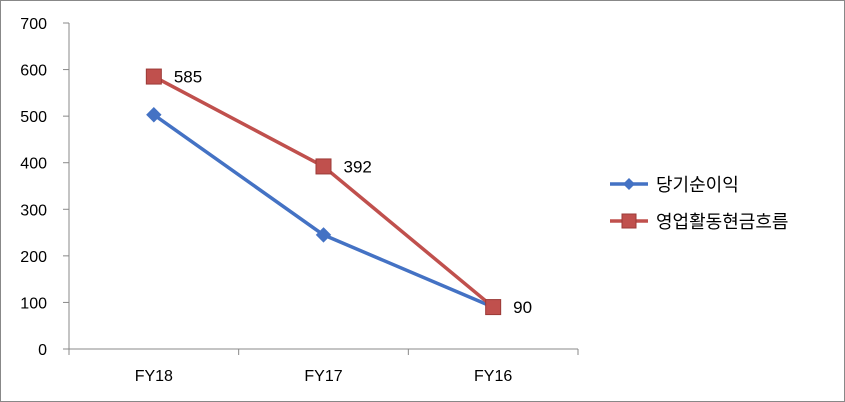 This screenshot has height=402, width=845. What do you see at coordinates (33, 257) in the screenshot?
I see `y-tick-label: 200` at bounding box center [33, 257].